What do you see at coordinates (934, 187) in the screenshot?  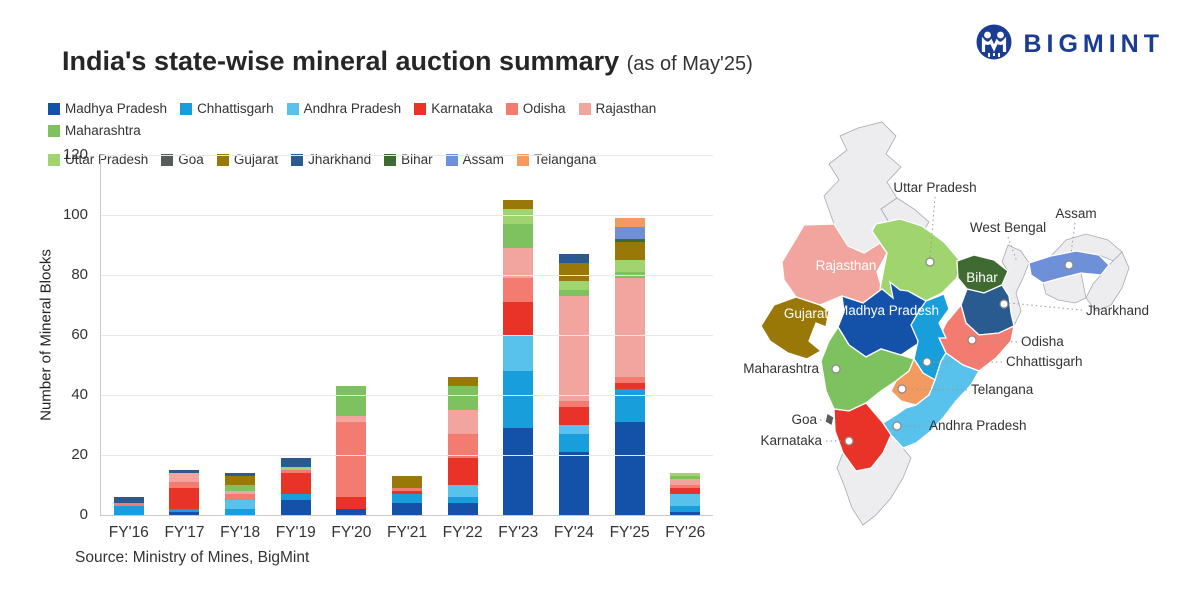 I see `map-label-uttar-pradesh: Uttar Pradesh` at bounding box center [934, 187].